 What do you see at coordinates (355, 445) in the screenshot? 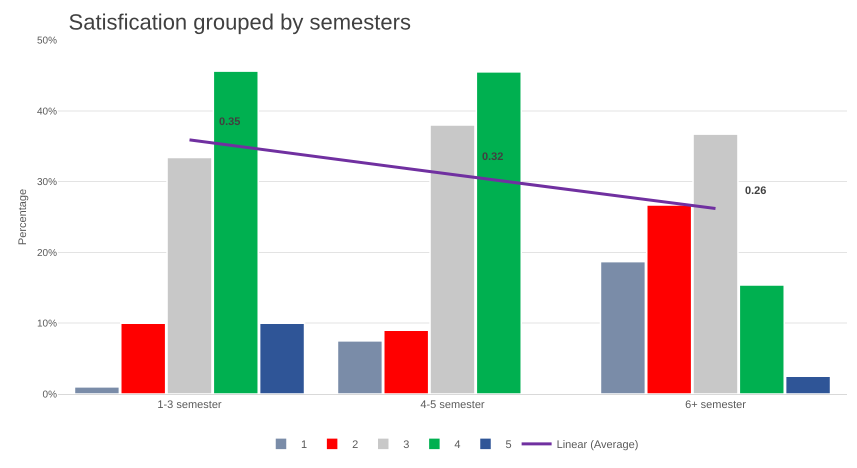
I see `legend-label: 2` at bounding box center [355, 445].